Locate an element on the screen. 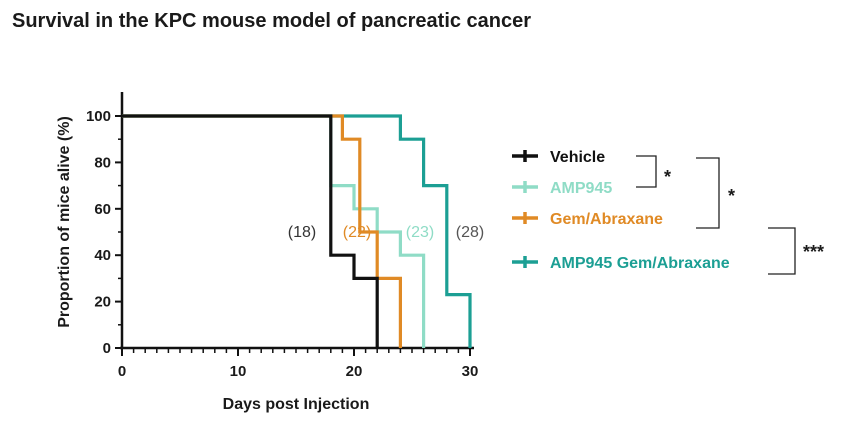 The height and width of the screenshot is (428, 845). y-tick-label: 80 is located at coordinates (102, 162).